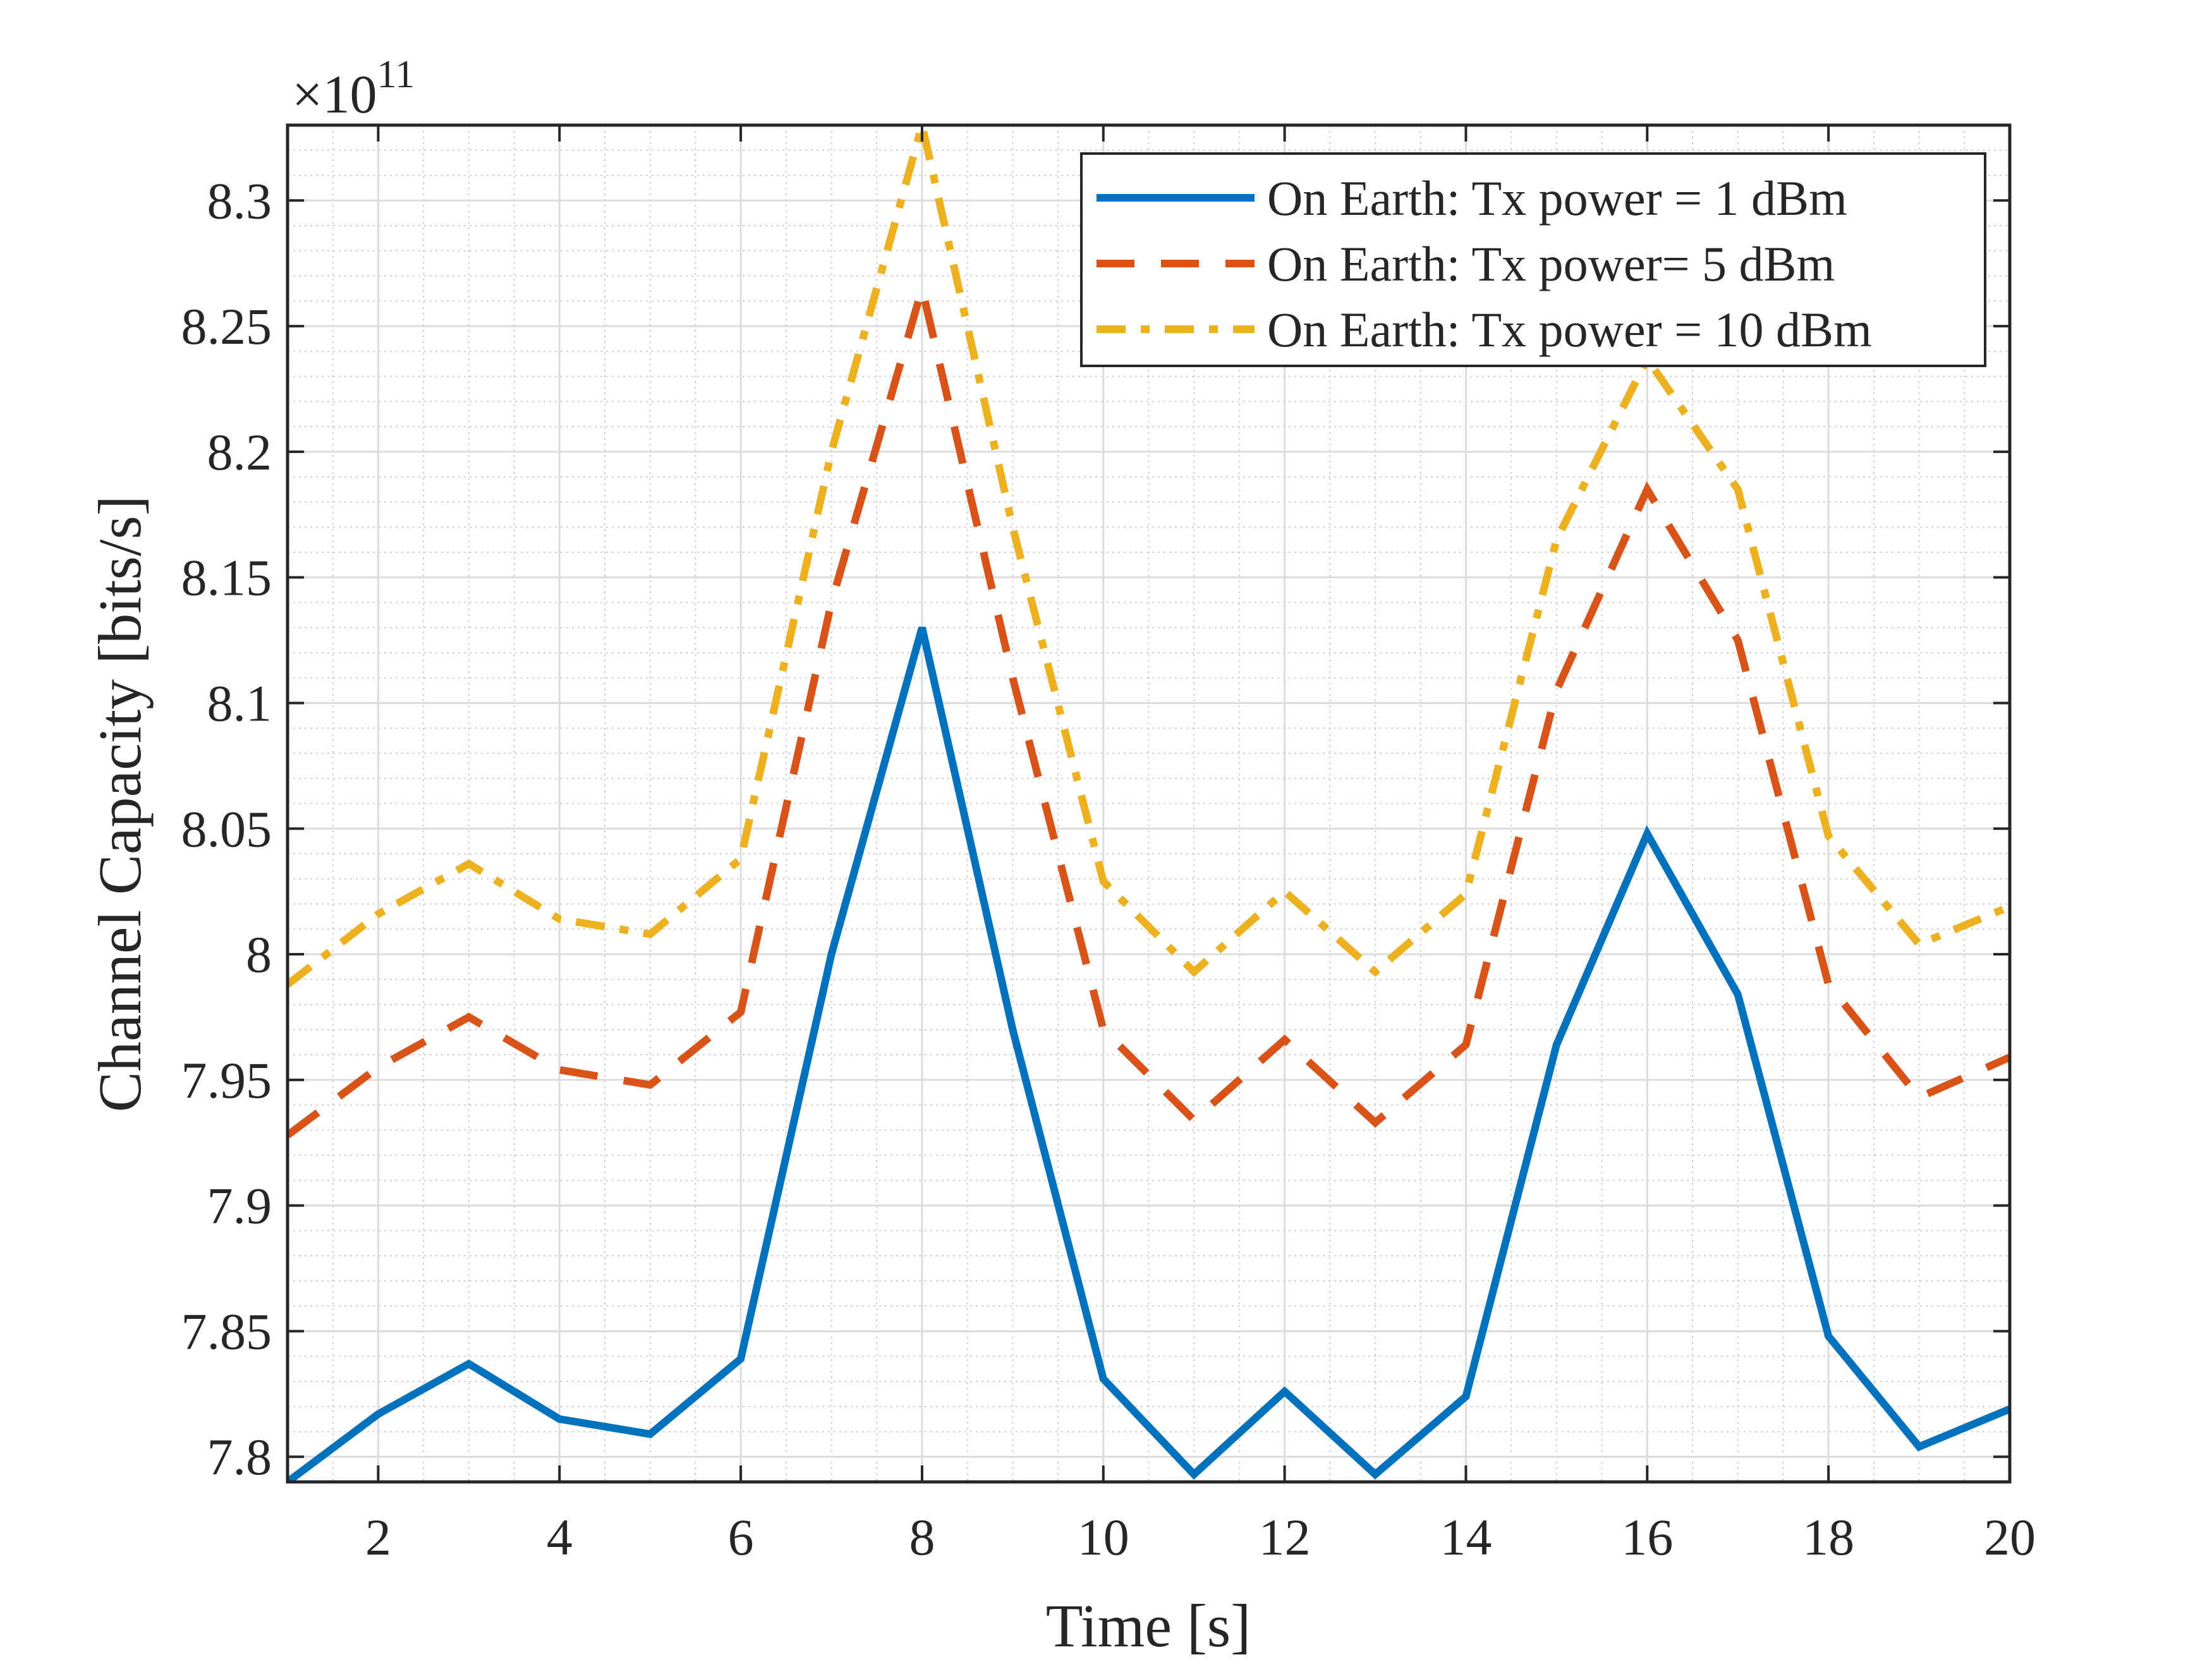 This screenshot has height=1662, width=2212. Describe the element at coordinates (1103, 1537) in the screenshot. I see `x-tick-label: 10` at that location.